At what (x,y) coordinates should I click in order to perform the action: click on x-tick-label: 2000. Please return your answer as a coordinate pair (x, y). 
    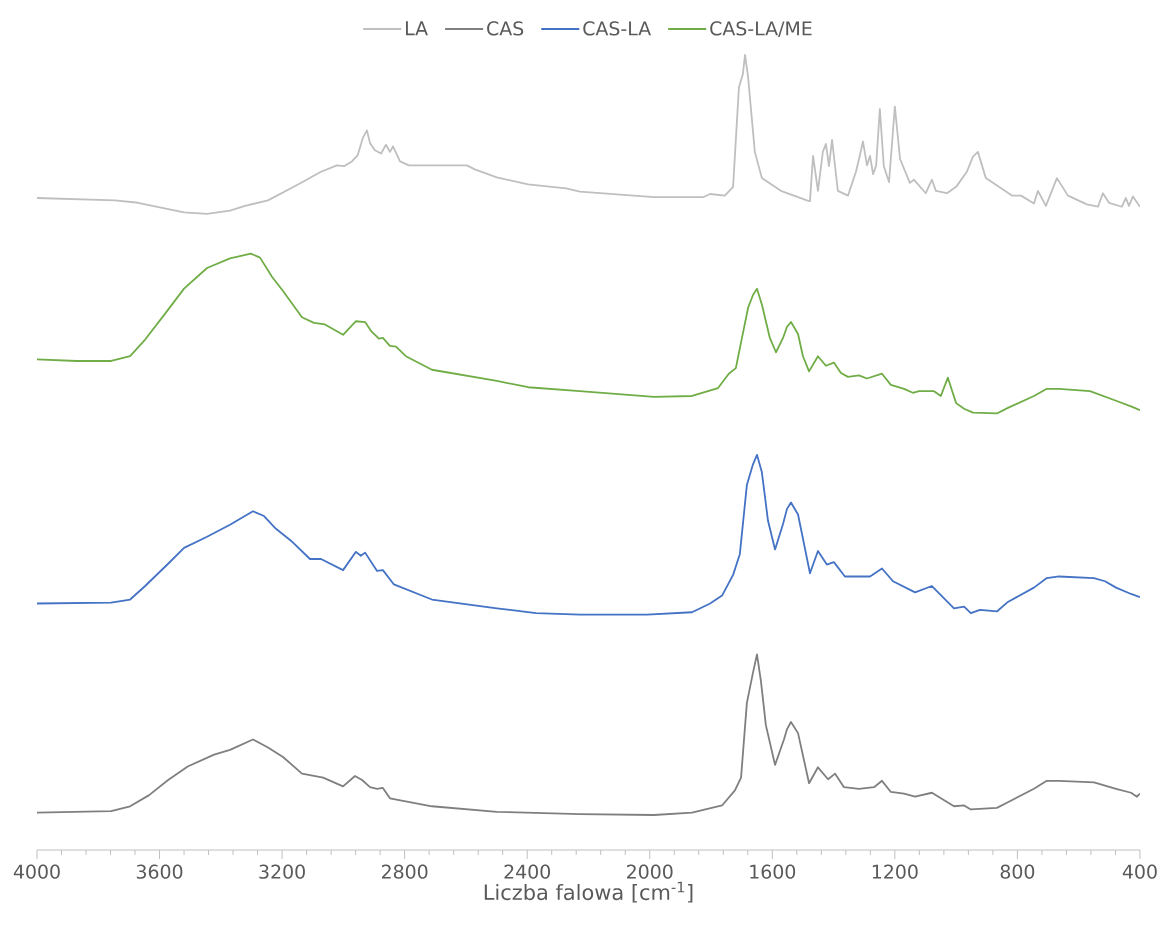
    Looking at the image, I should click on (650, 871).